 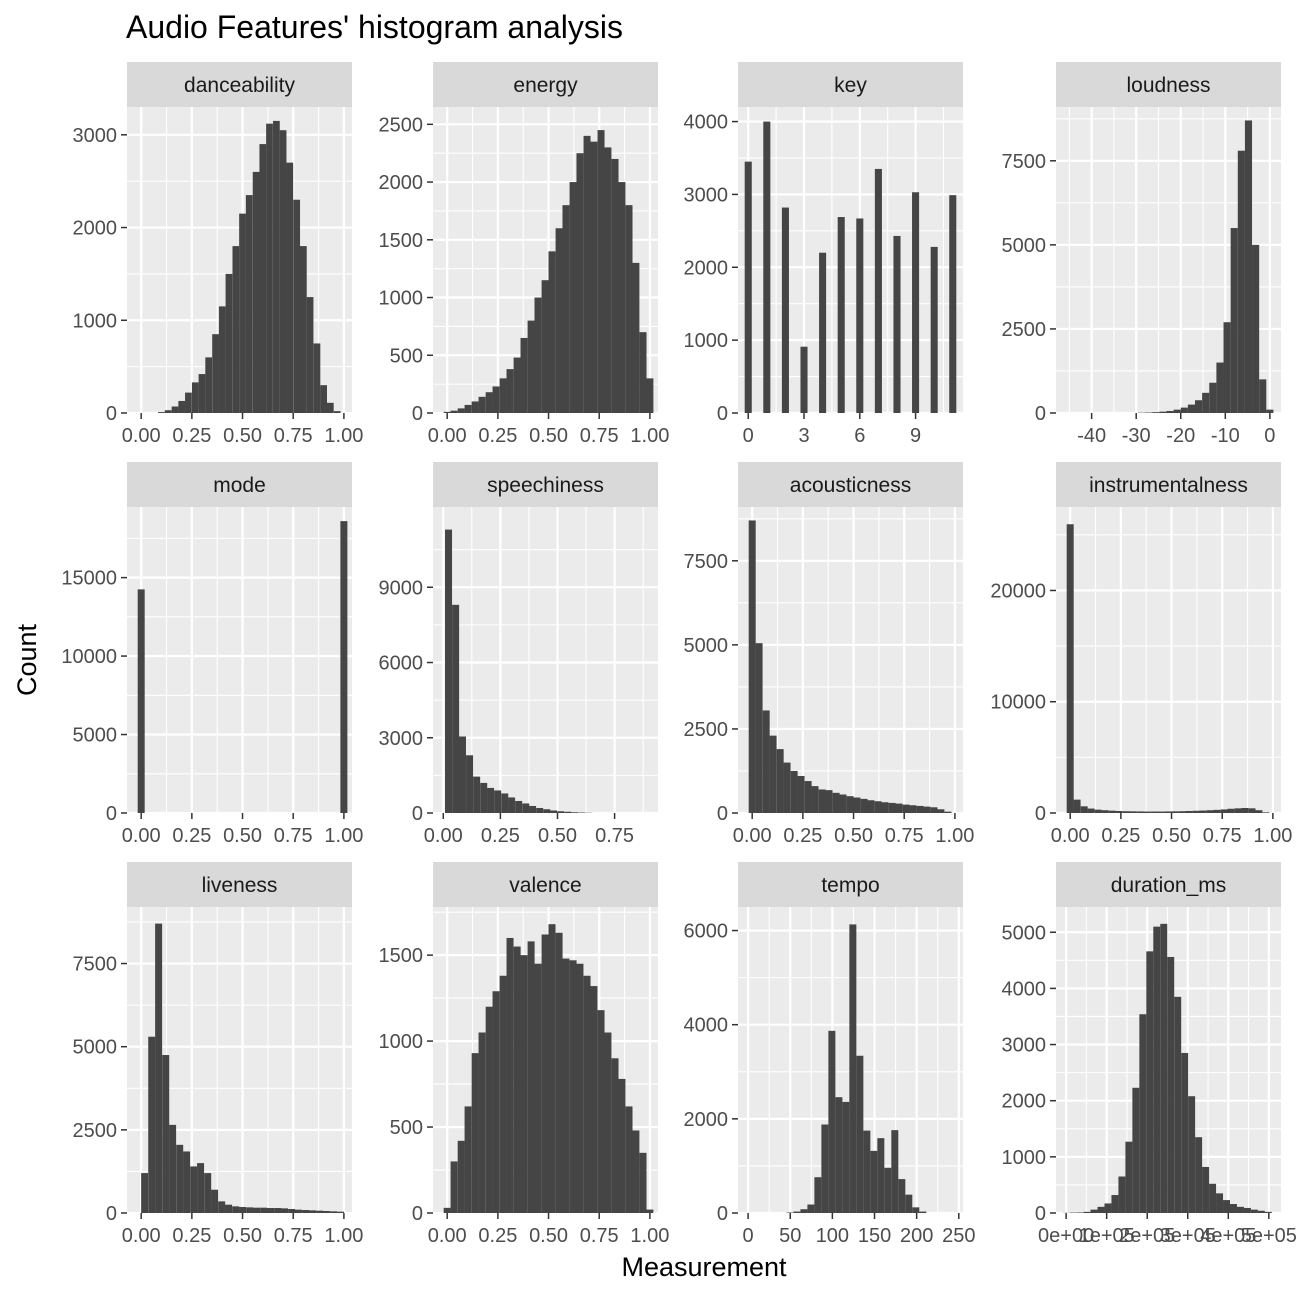 I want to click on facet-acousticness-y-tick-label: 2500, so click(x=706, y=730).